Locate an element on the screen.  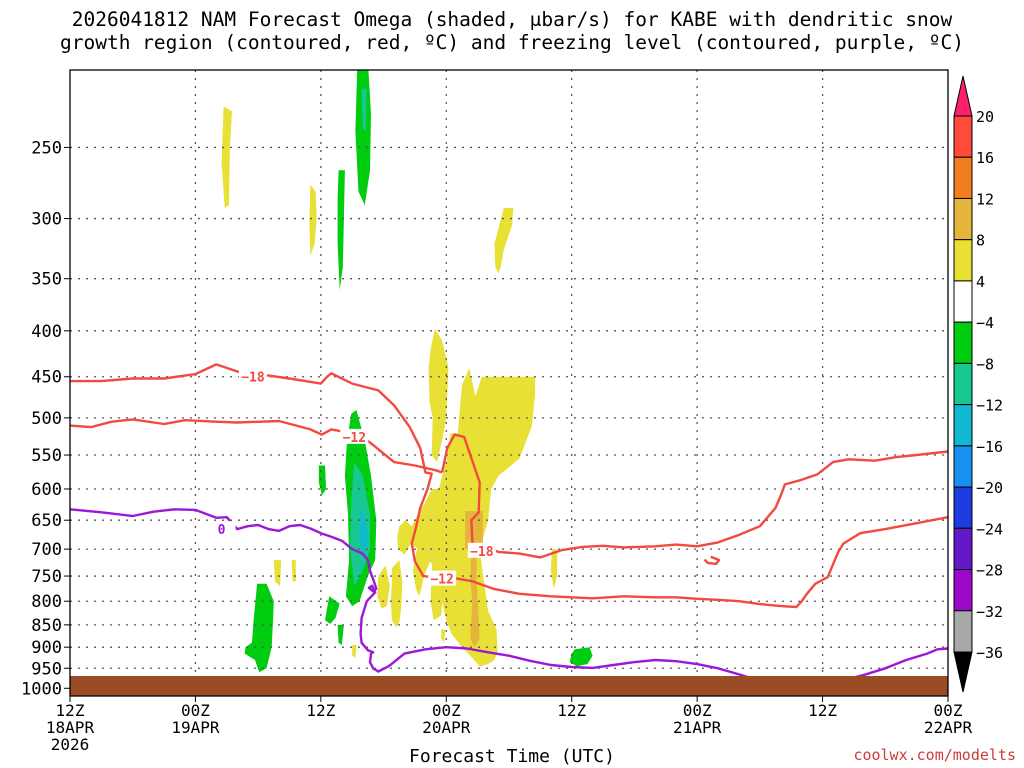
dgz-contour-label-0: −18 is located at coordinates (253, 378).